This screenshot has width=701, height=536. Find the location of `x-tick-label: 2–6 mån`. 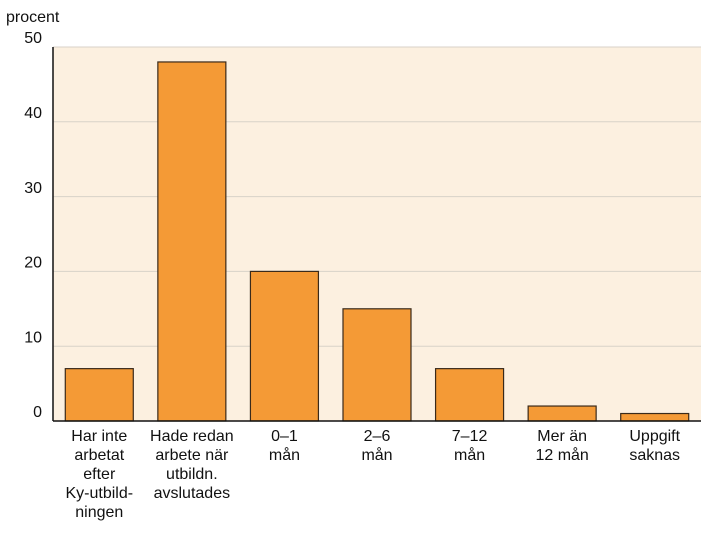

x-tick-label: 2–6 mån is located at coordinates (376, 446).